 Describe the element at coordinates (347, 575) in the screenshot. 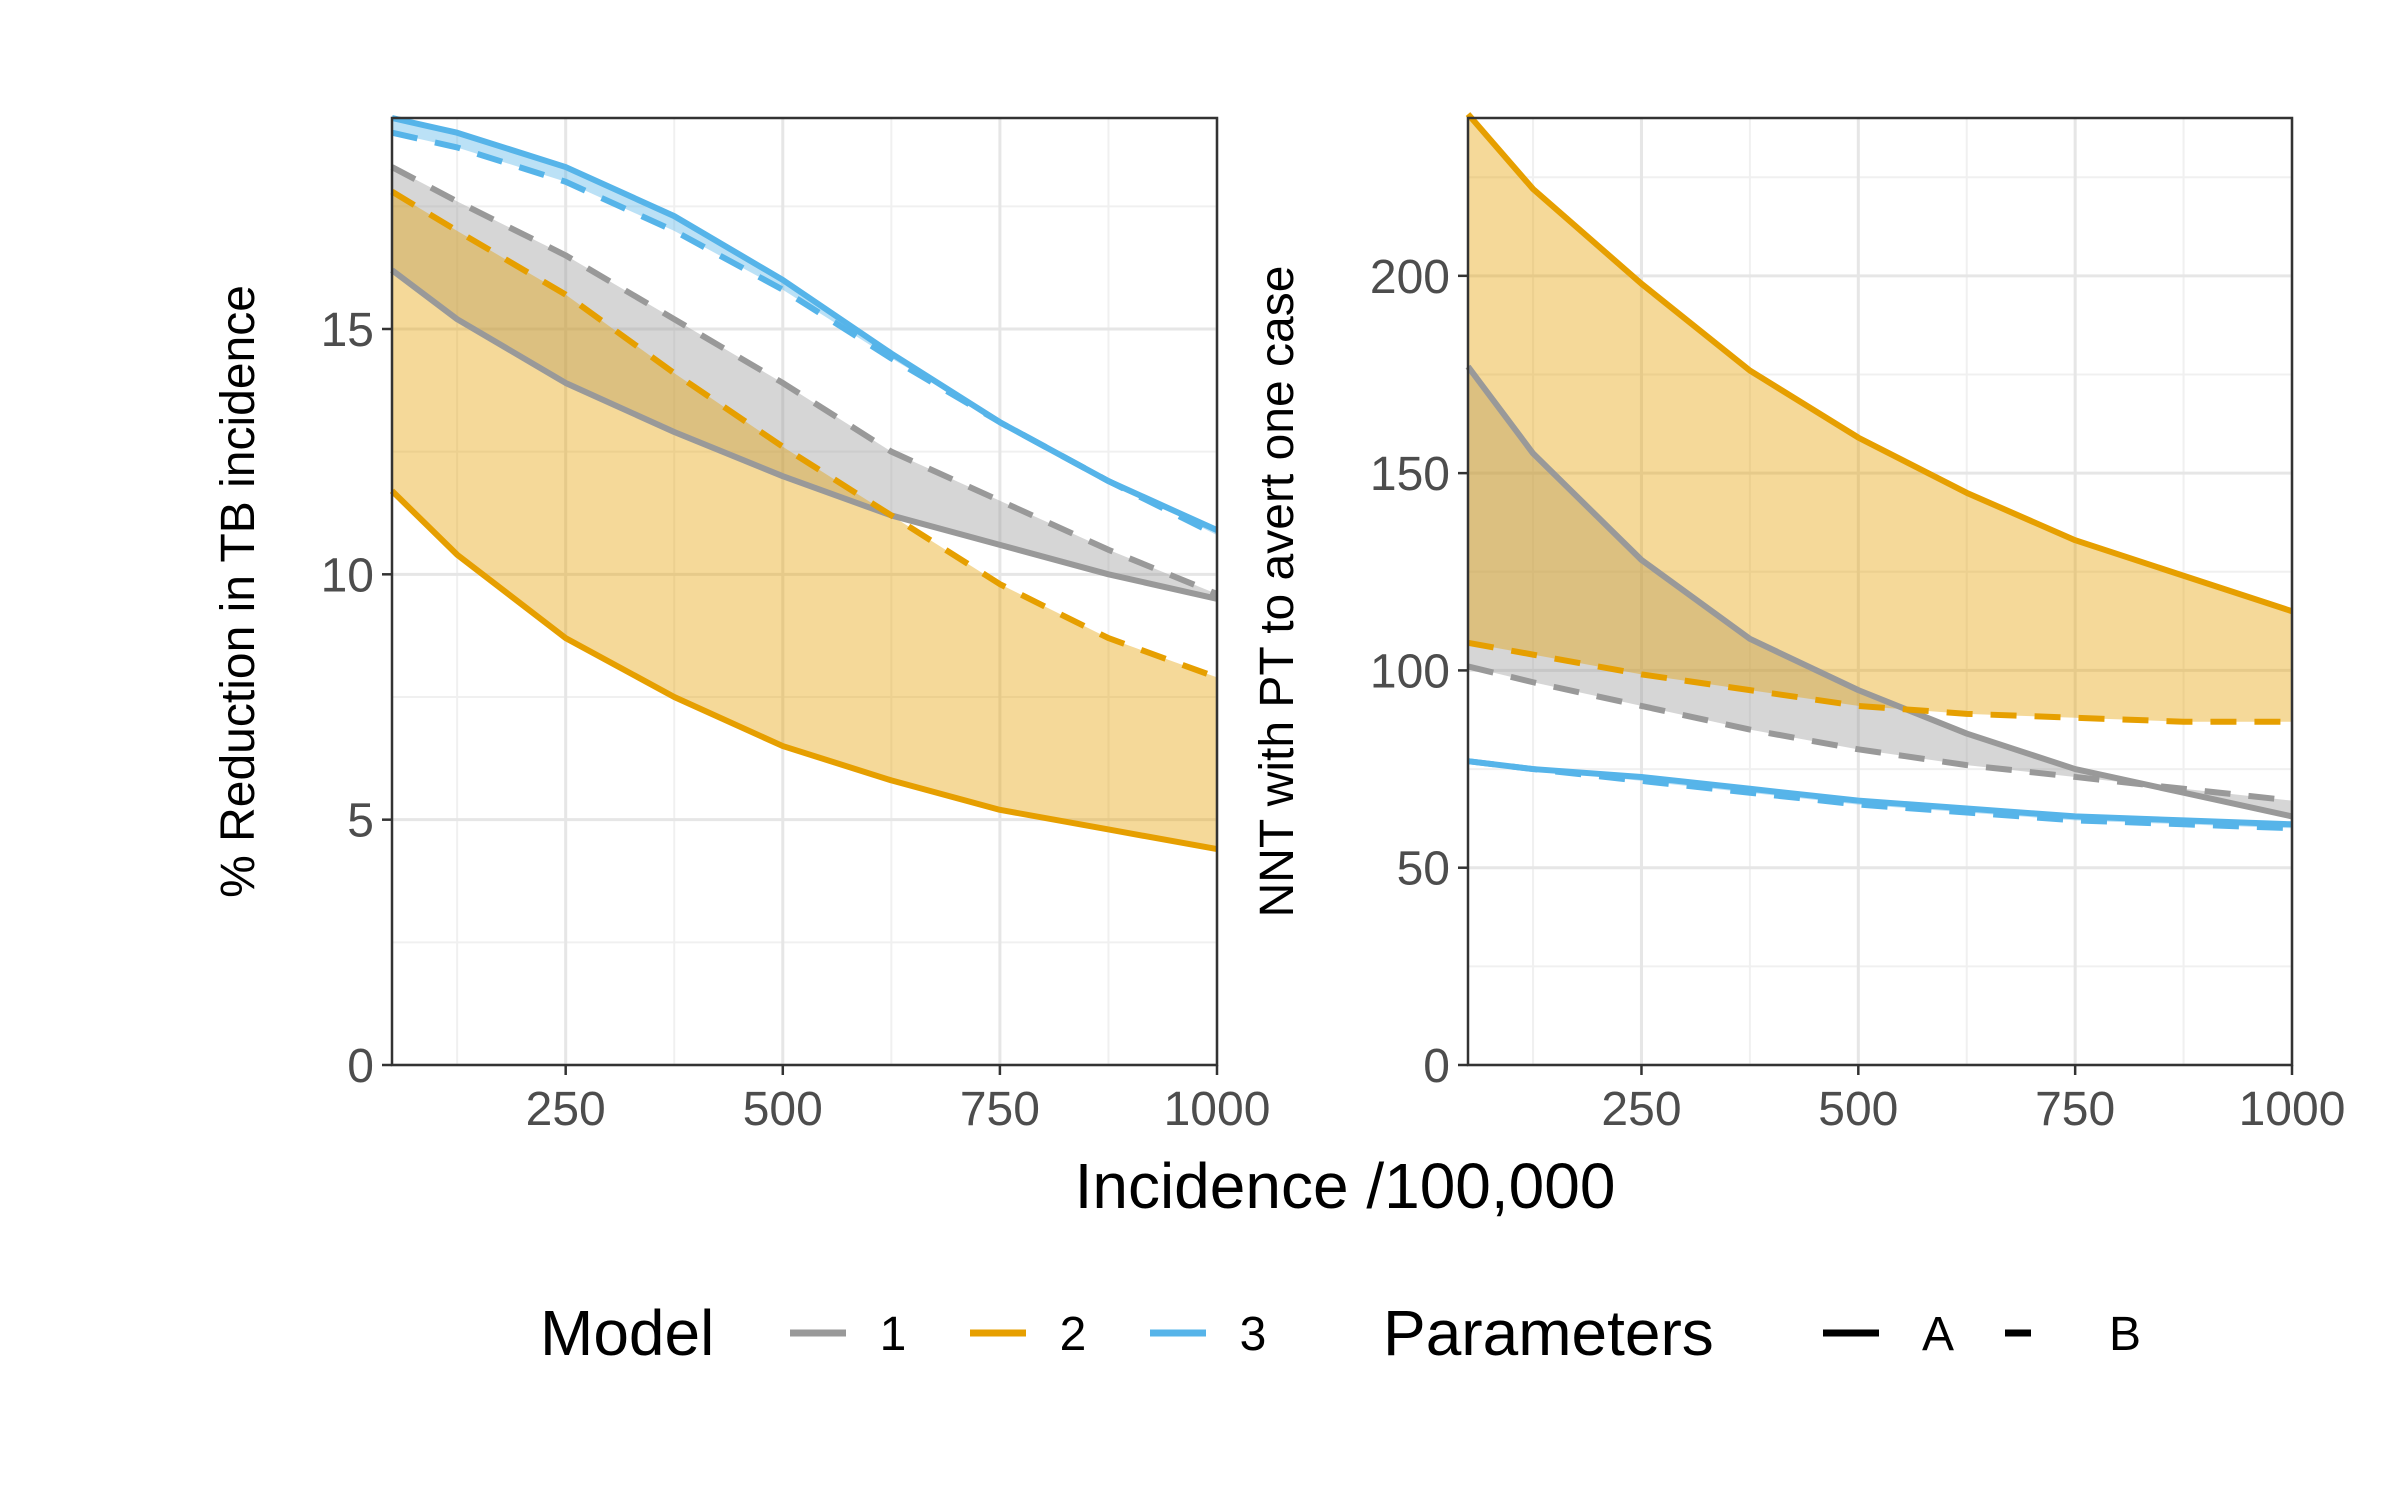

I see `y-tick-label: 10` at that location.